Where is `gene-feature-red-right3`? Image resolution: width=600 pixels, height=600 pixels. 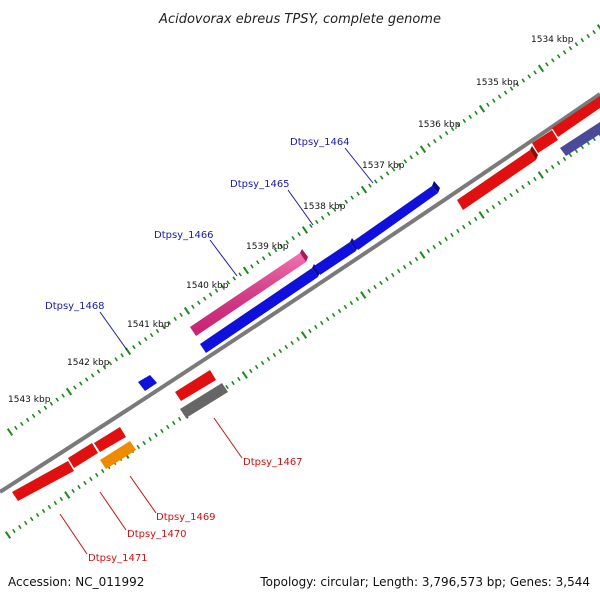
gene-feature-red-right3 is located at coordinates (576, 116).